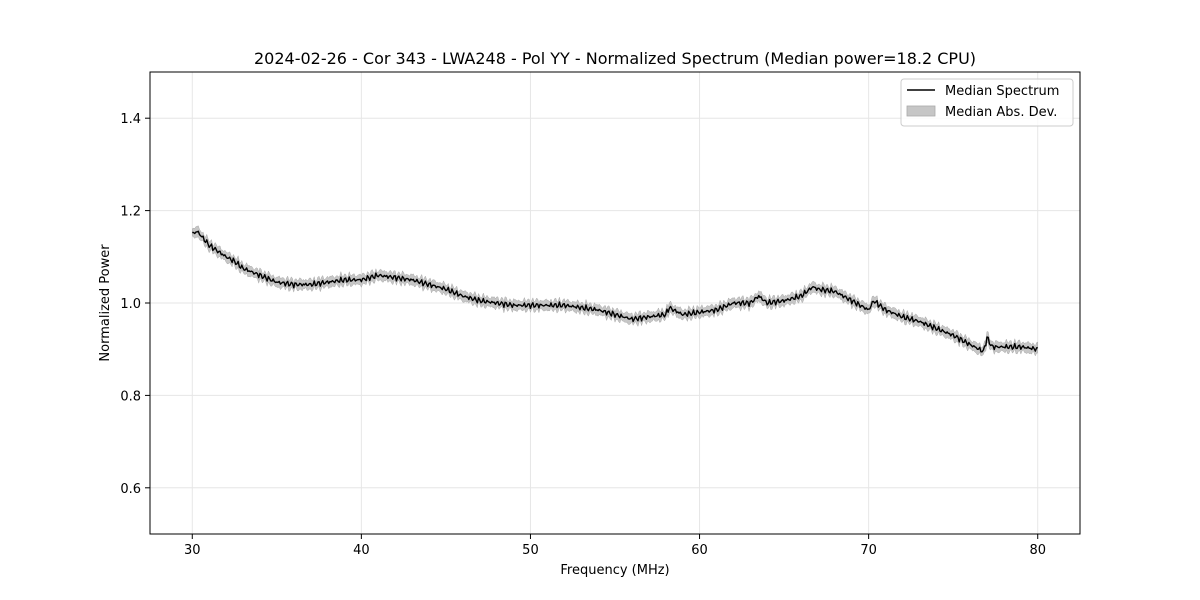 Image resolution: width=1200 pixels, height=600 pixels. I want to click on x-tick-label: 60, so click(699, 550).